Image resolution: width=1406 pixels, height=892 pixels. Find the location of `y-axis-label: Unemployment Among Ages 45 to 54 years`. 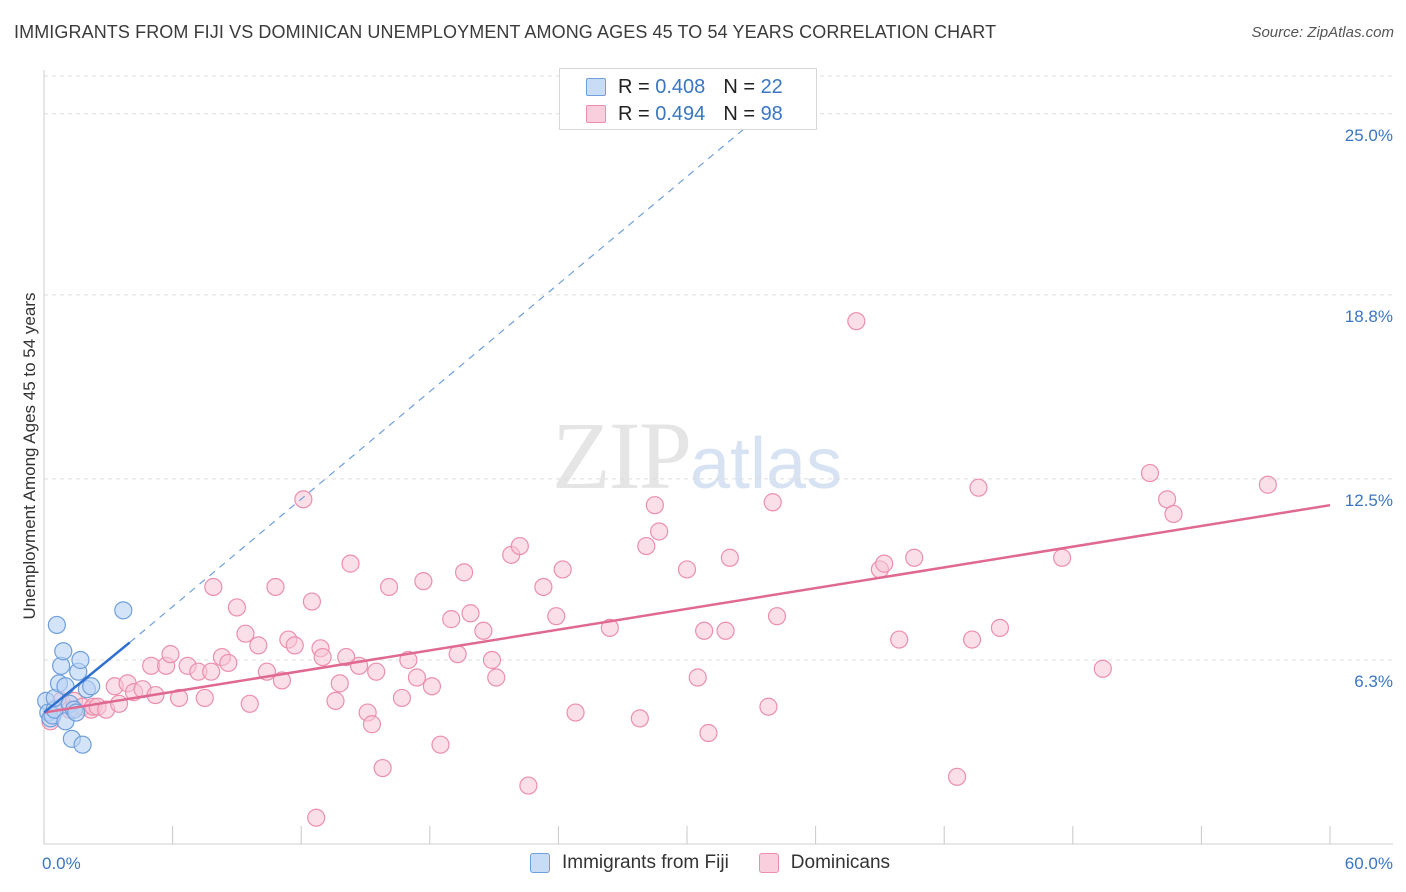

y-axis-label: Unemployment Among Ages 45 to 54 years is located at coordinates (29, 456).